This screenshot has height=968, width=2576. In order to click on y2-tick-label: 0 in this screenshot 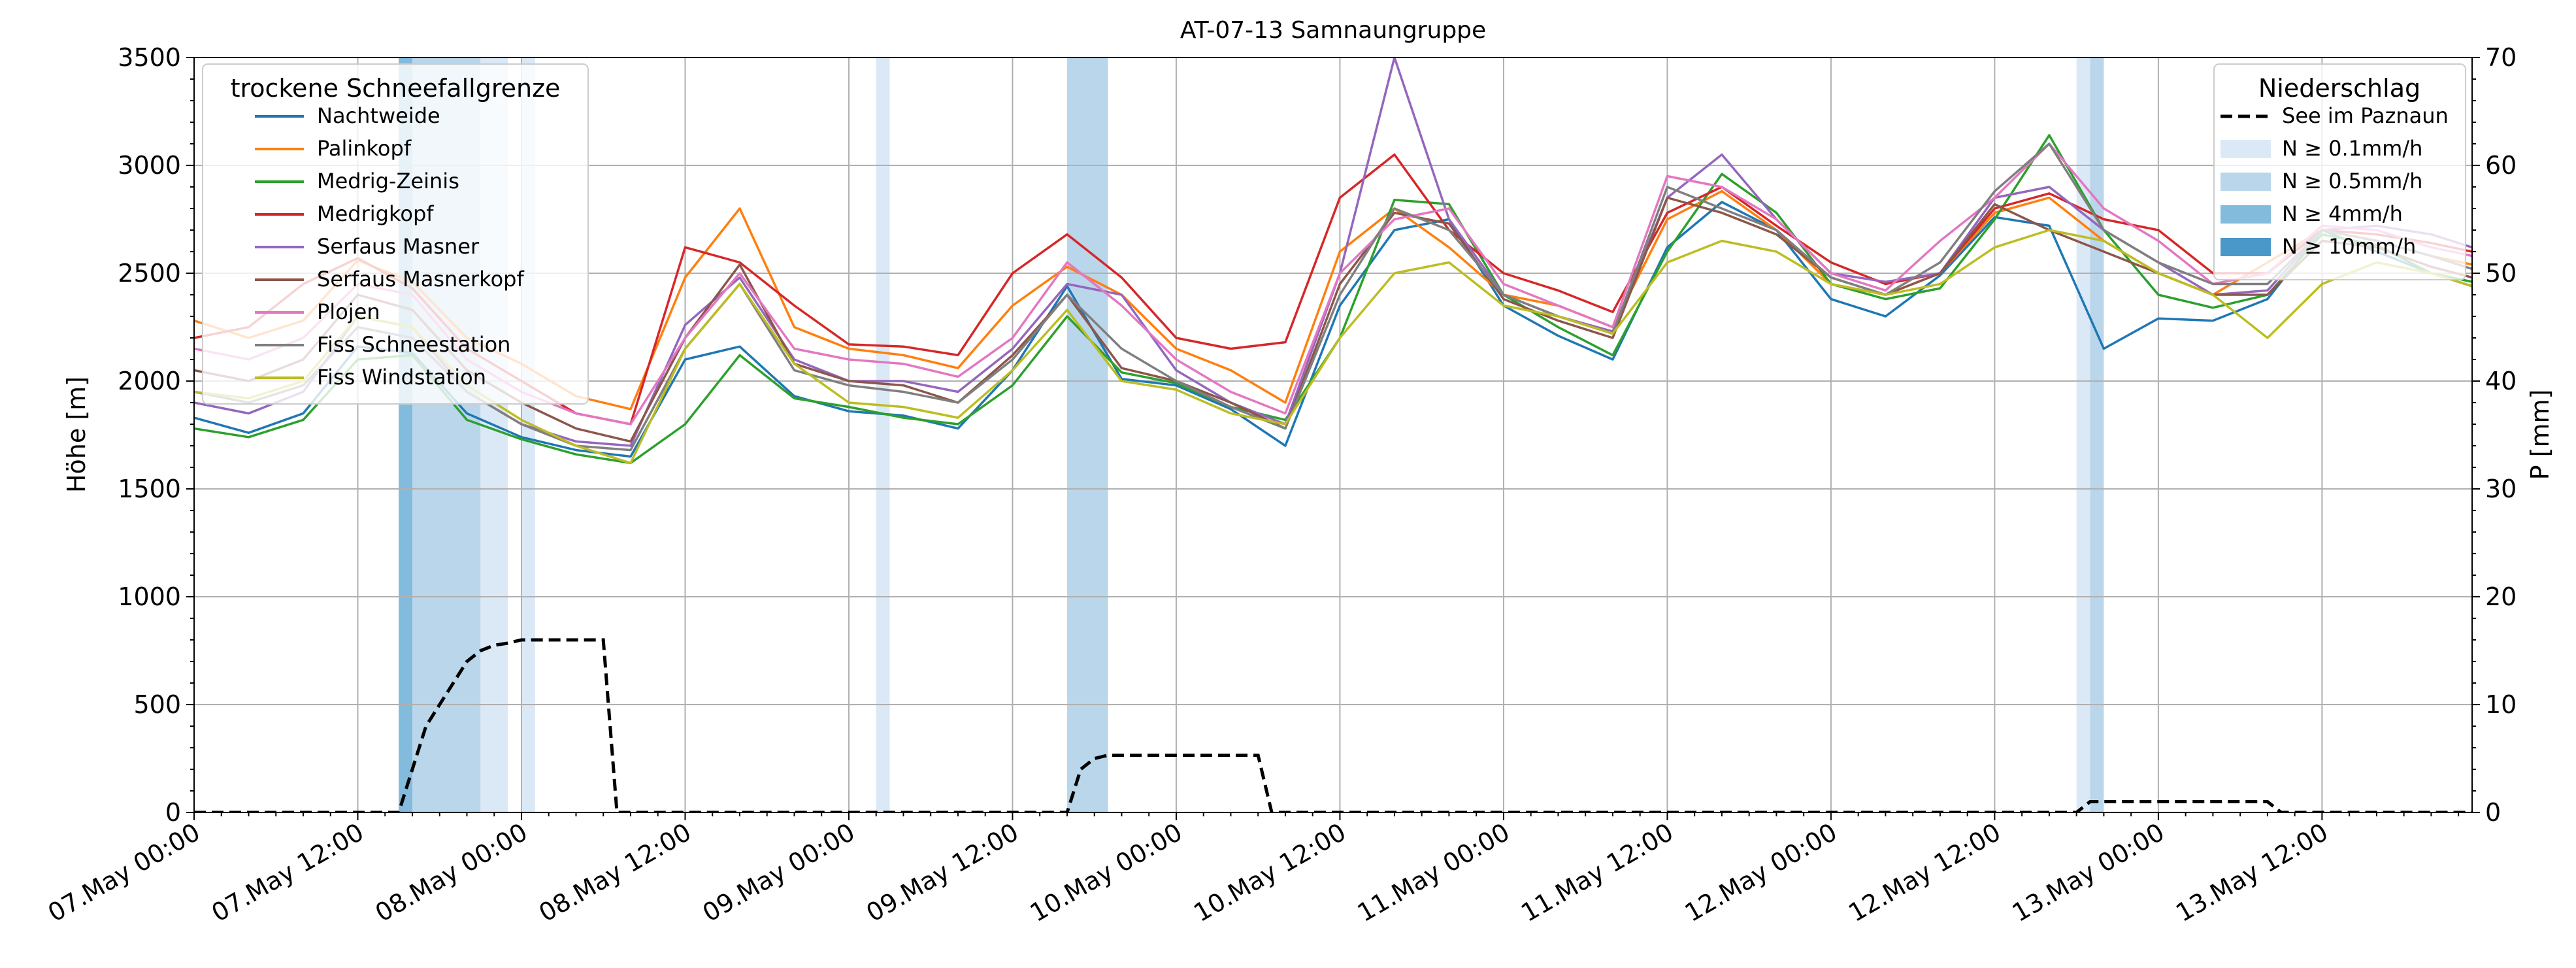, I will do `click(2493, 812)`.